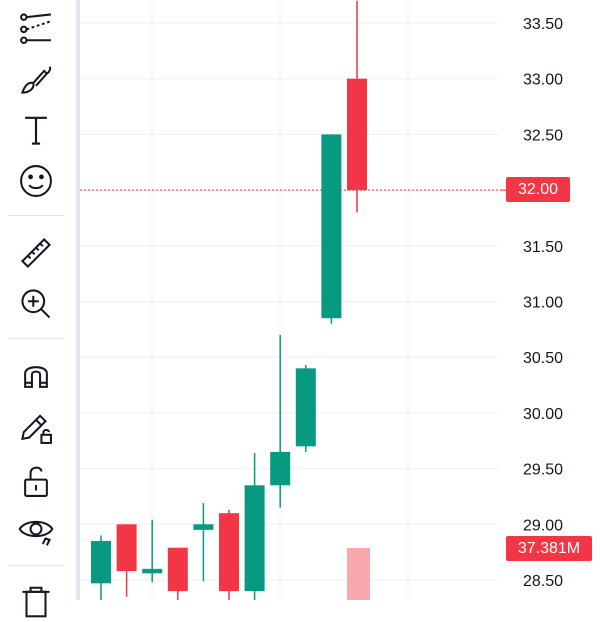  I want to click on current-price-label: 32.00, so click(538, 189).